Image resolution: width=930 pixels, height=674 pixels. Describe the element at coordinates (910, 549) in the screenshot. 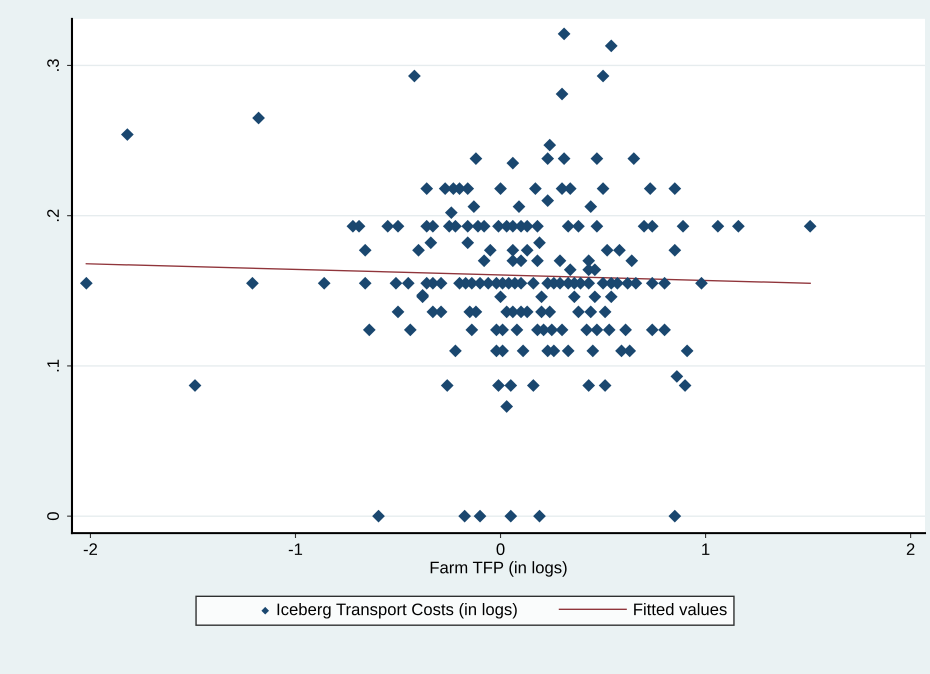

I see `x-tick-label: 2` at that location.